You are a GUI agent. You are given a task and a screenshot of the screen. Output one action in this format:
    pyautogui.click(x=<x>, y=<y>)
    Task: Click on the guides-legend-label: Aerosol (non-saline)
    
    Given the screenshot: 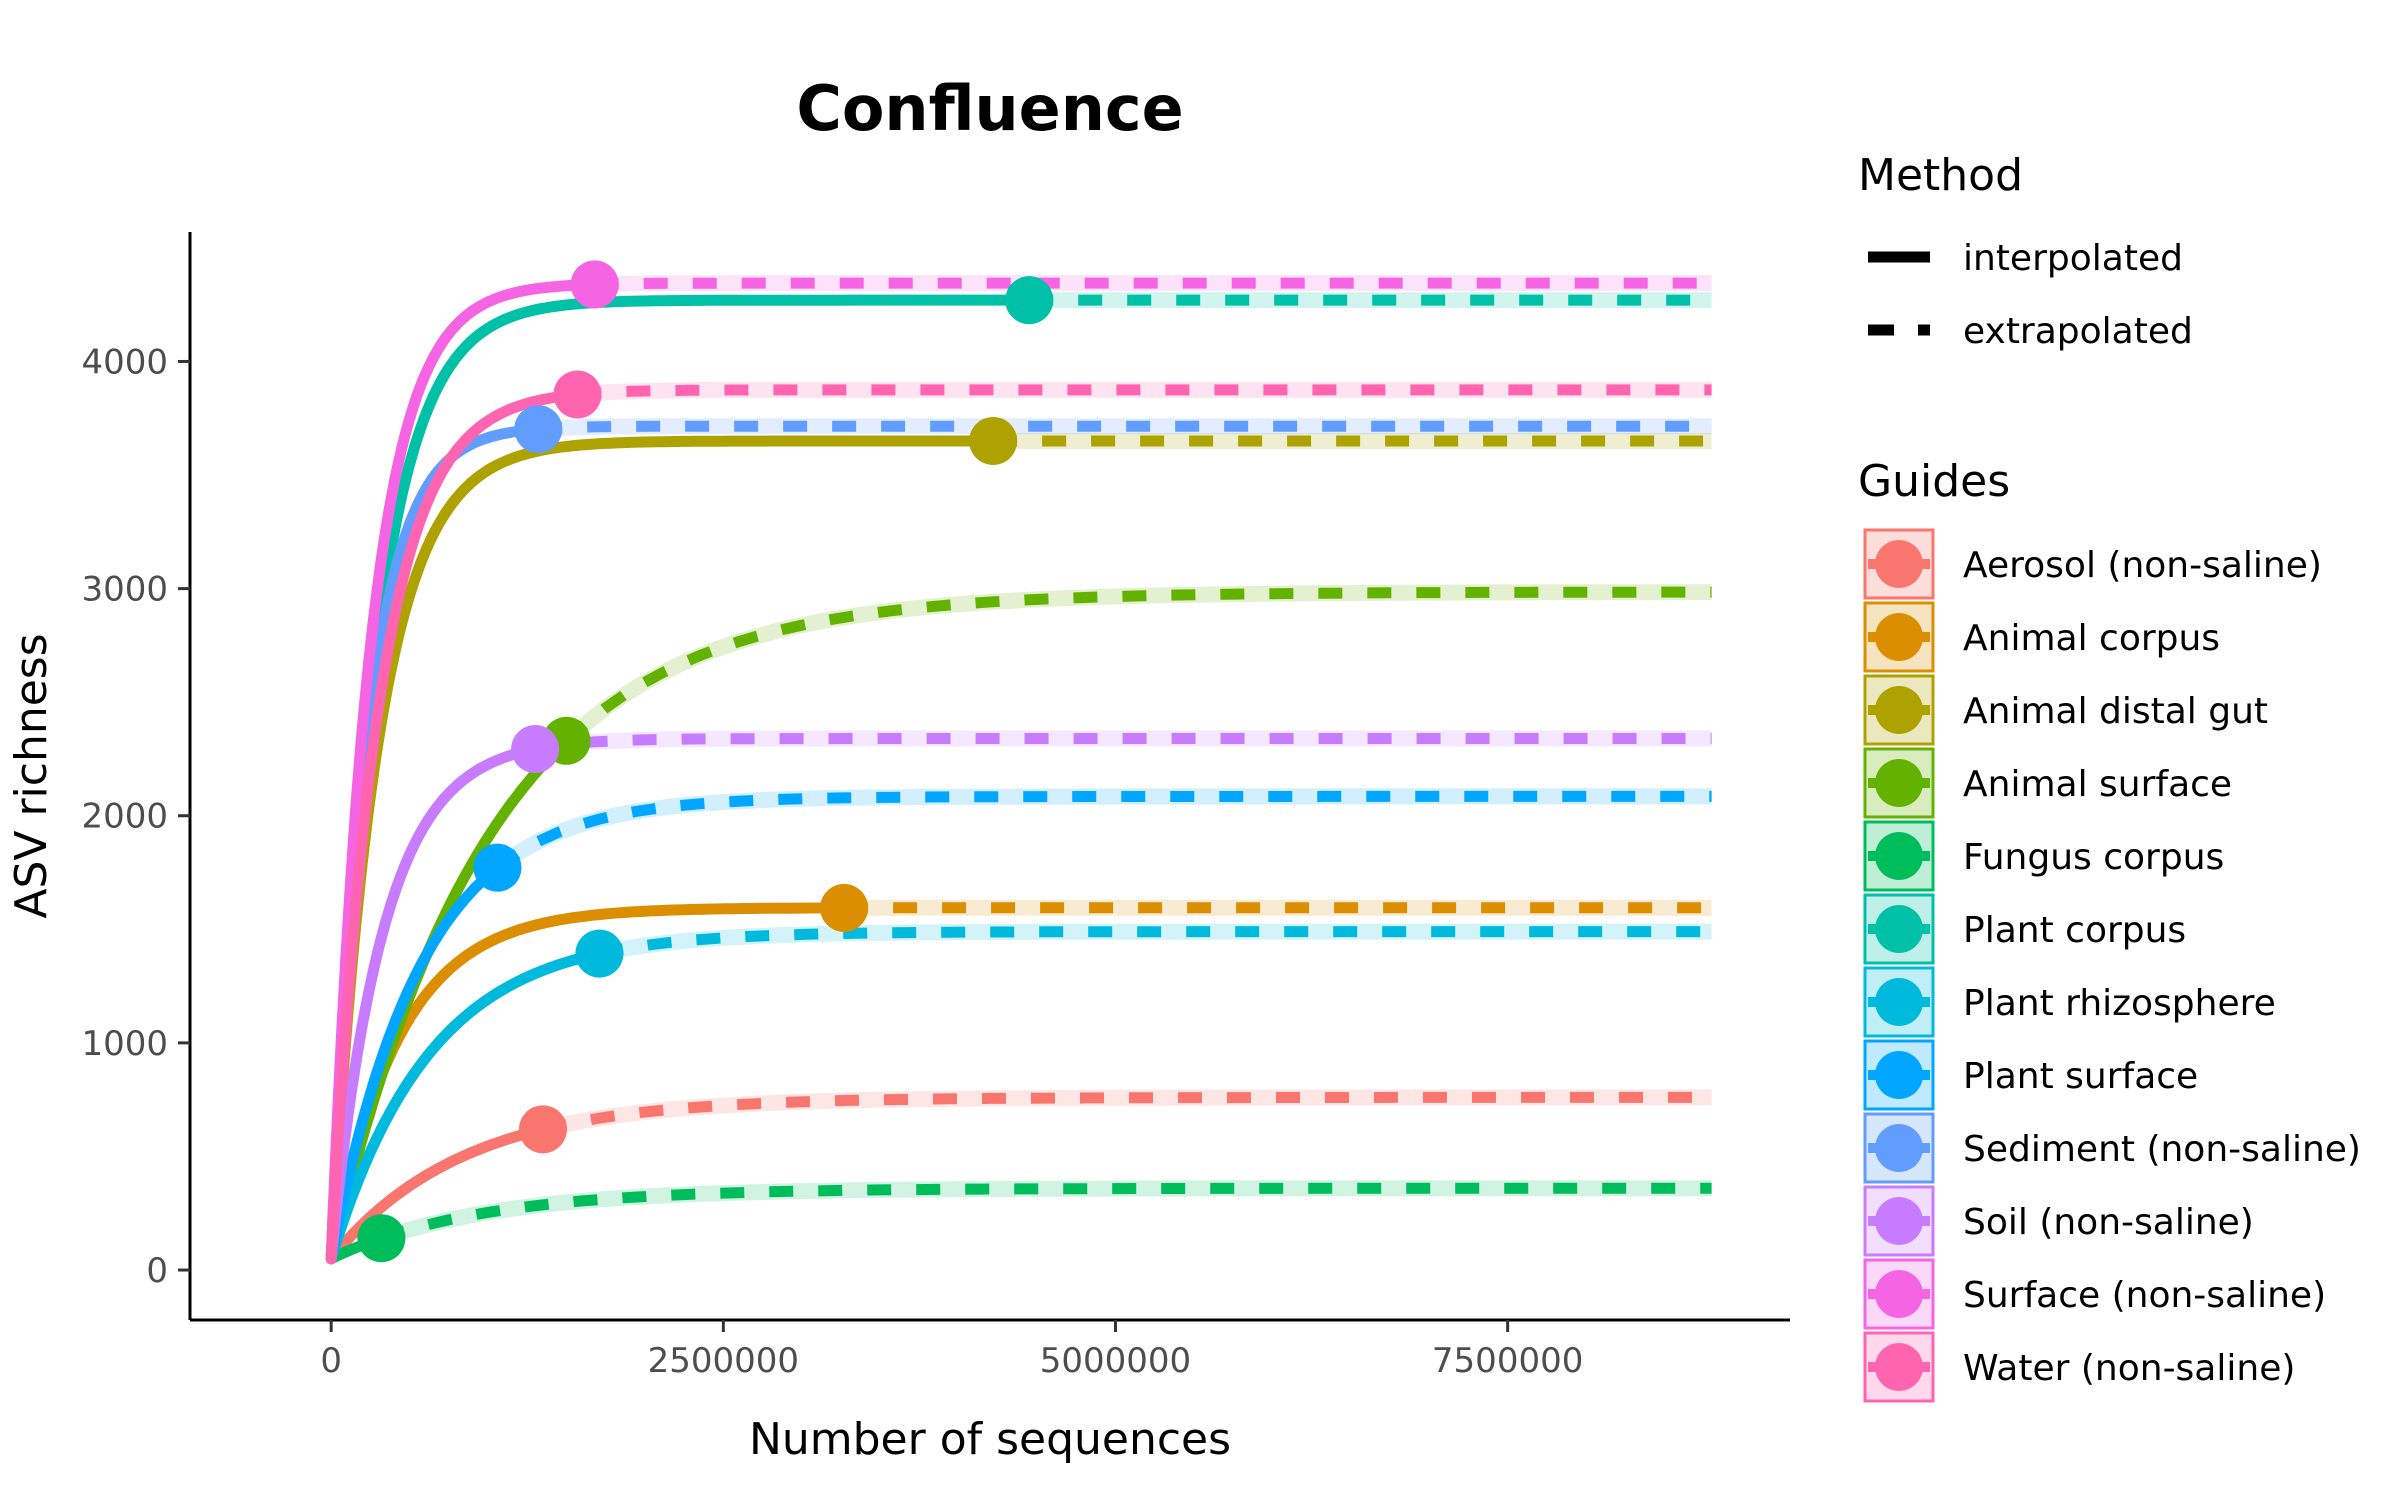 What is the action you would take?
    pyautogui.click(x=2142, y=565)
    